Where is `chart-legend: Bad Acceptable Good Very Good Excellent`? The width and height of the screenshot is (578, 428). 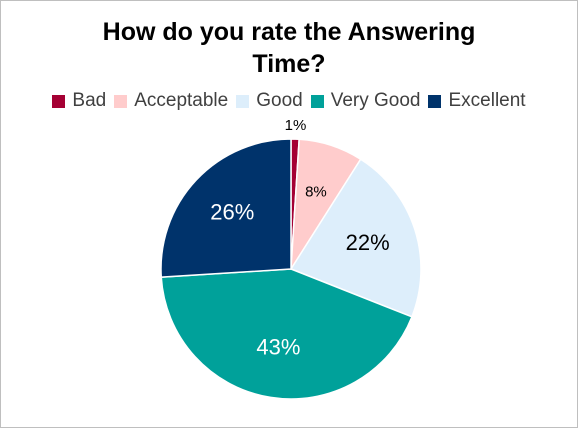
chart-legend: Bad Acceptable Good Very Good Excellent is located at coordinates (289, 101).